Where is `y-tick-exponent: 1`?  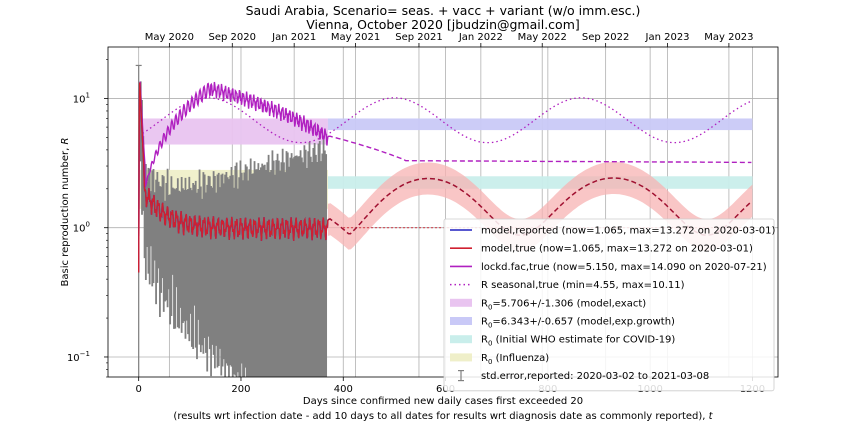
y-tick-exponent: 1 is located at coordinates (88, 95).